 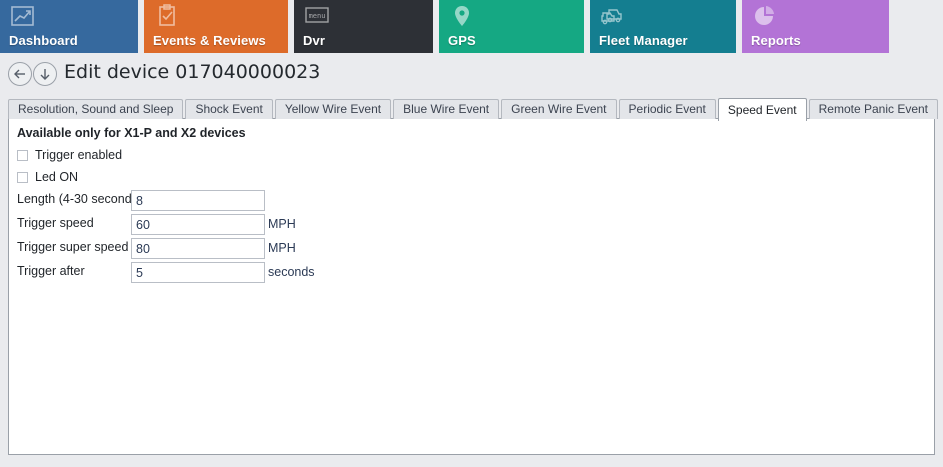 I want to click on nav-tile-label: Dashboard, so click(x=43, y=40).